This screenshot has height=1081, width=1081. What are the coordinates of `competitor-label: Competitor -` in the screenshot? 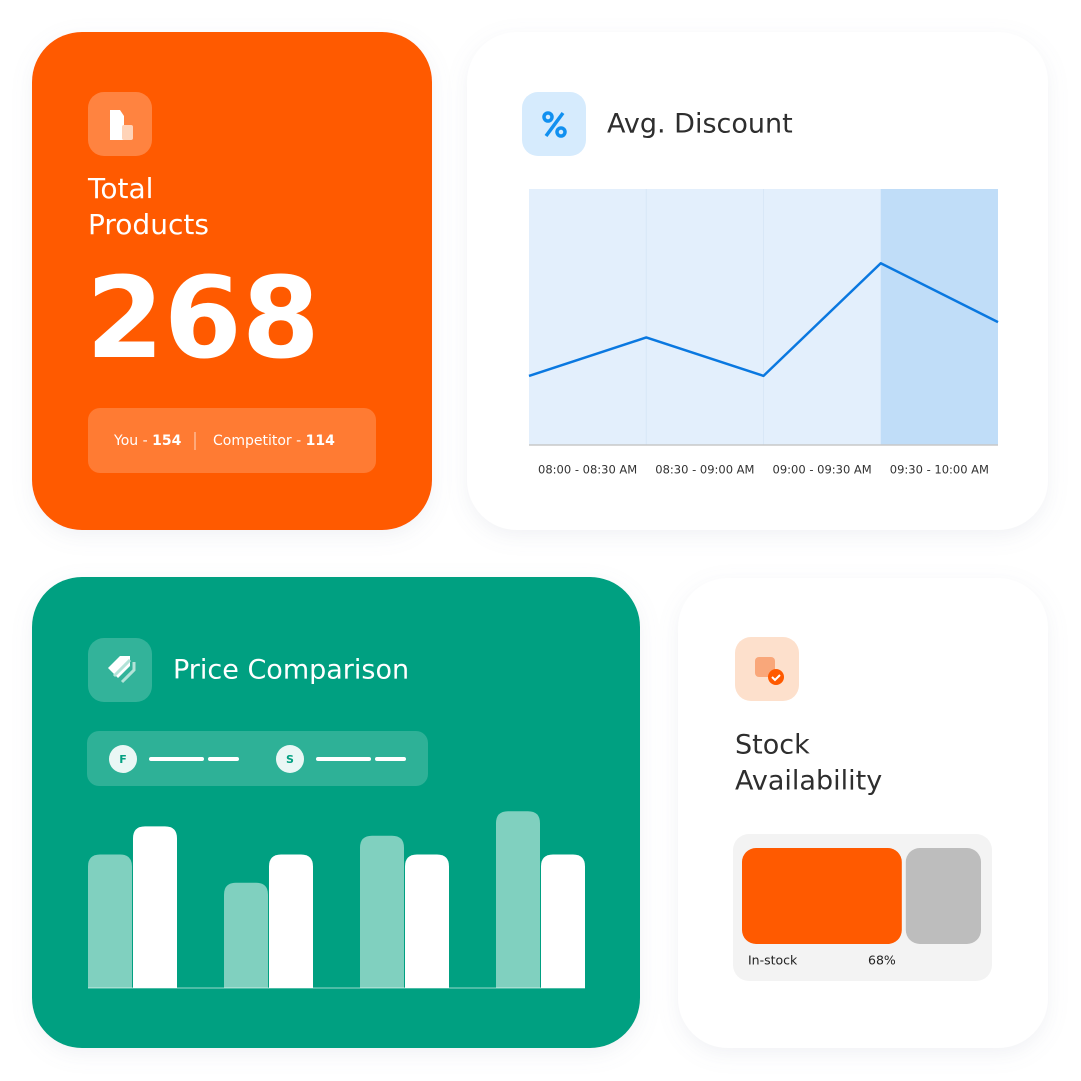 It's located at (257, 441).